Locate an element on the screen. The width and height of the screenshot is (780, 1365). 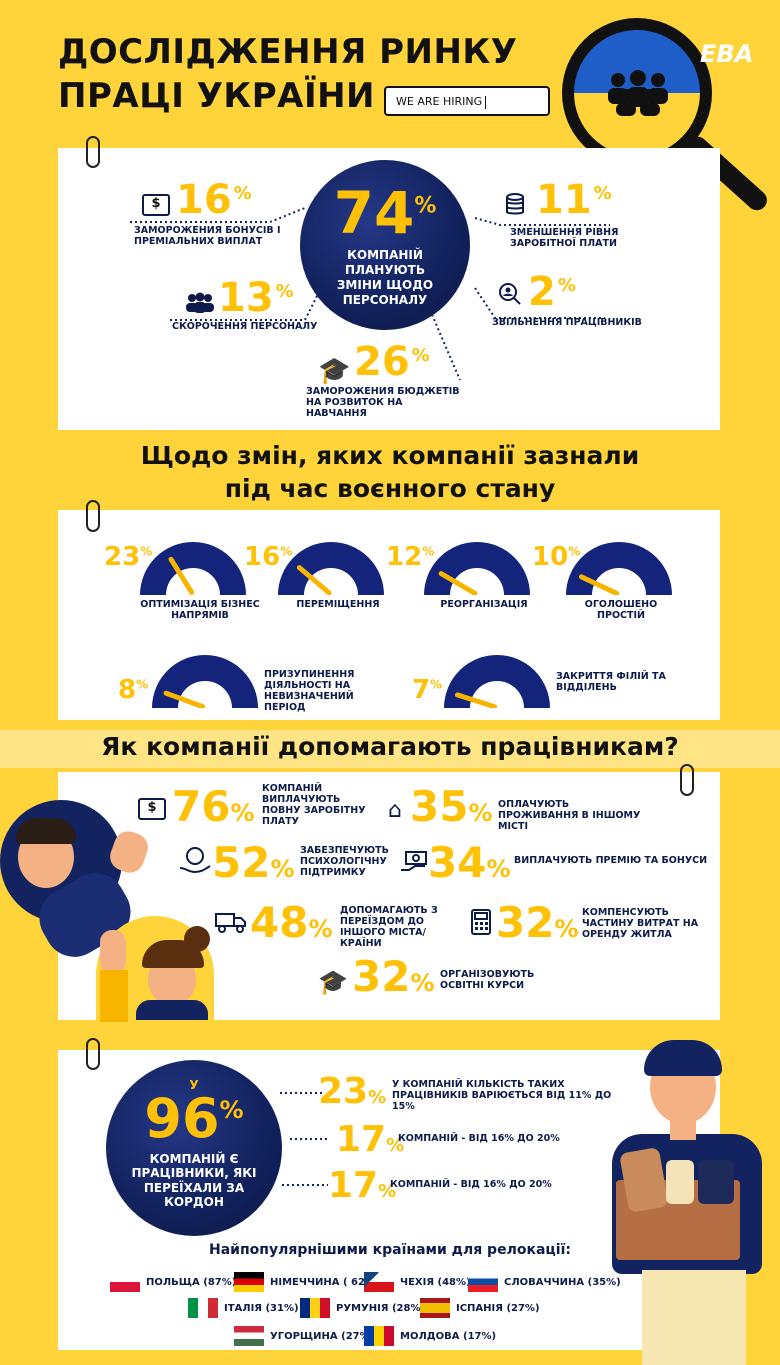
country-slovakia: Словаччина (35%) is located at coordinates (544, 1282).